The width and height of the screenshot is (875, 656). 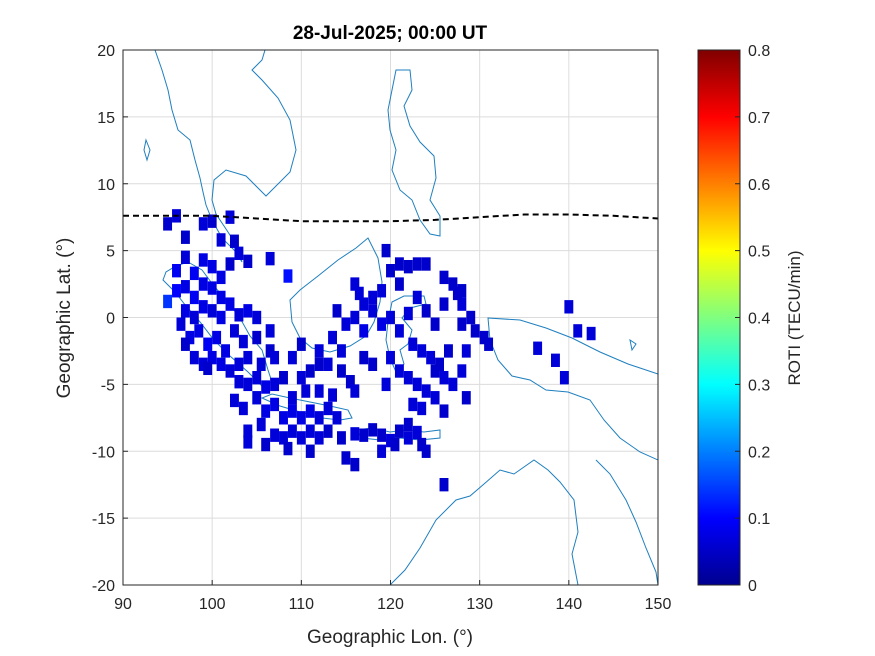 What do you see at coordinates (336, 295) in the screenshot?
I see `coastline-borneo` at bounding box center [336, 295].